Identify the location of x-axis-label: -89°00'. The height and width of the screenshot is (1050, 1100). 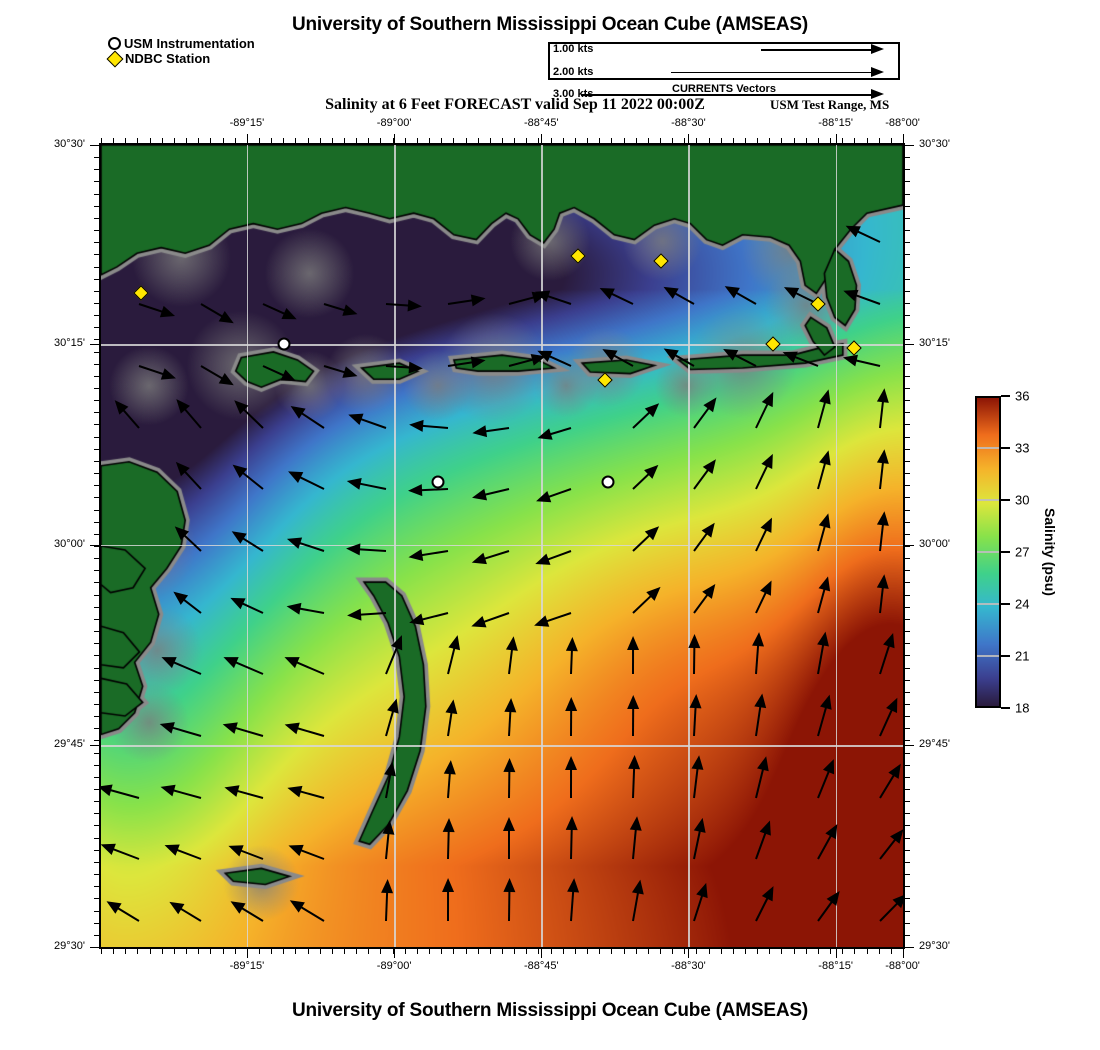
(394, 123).